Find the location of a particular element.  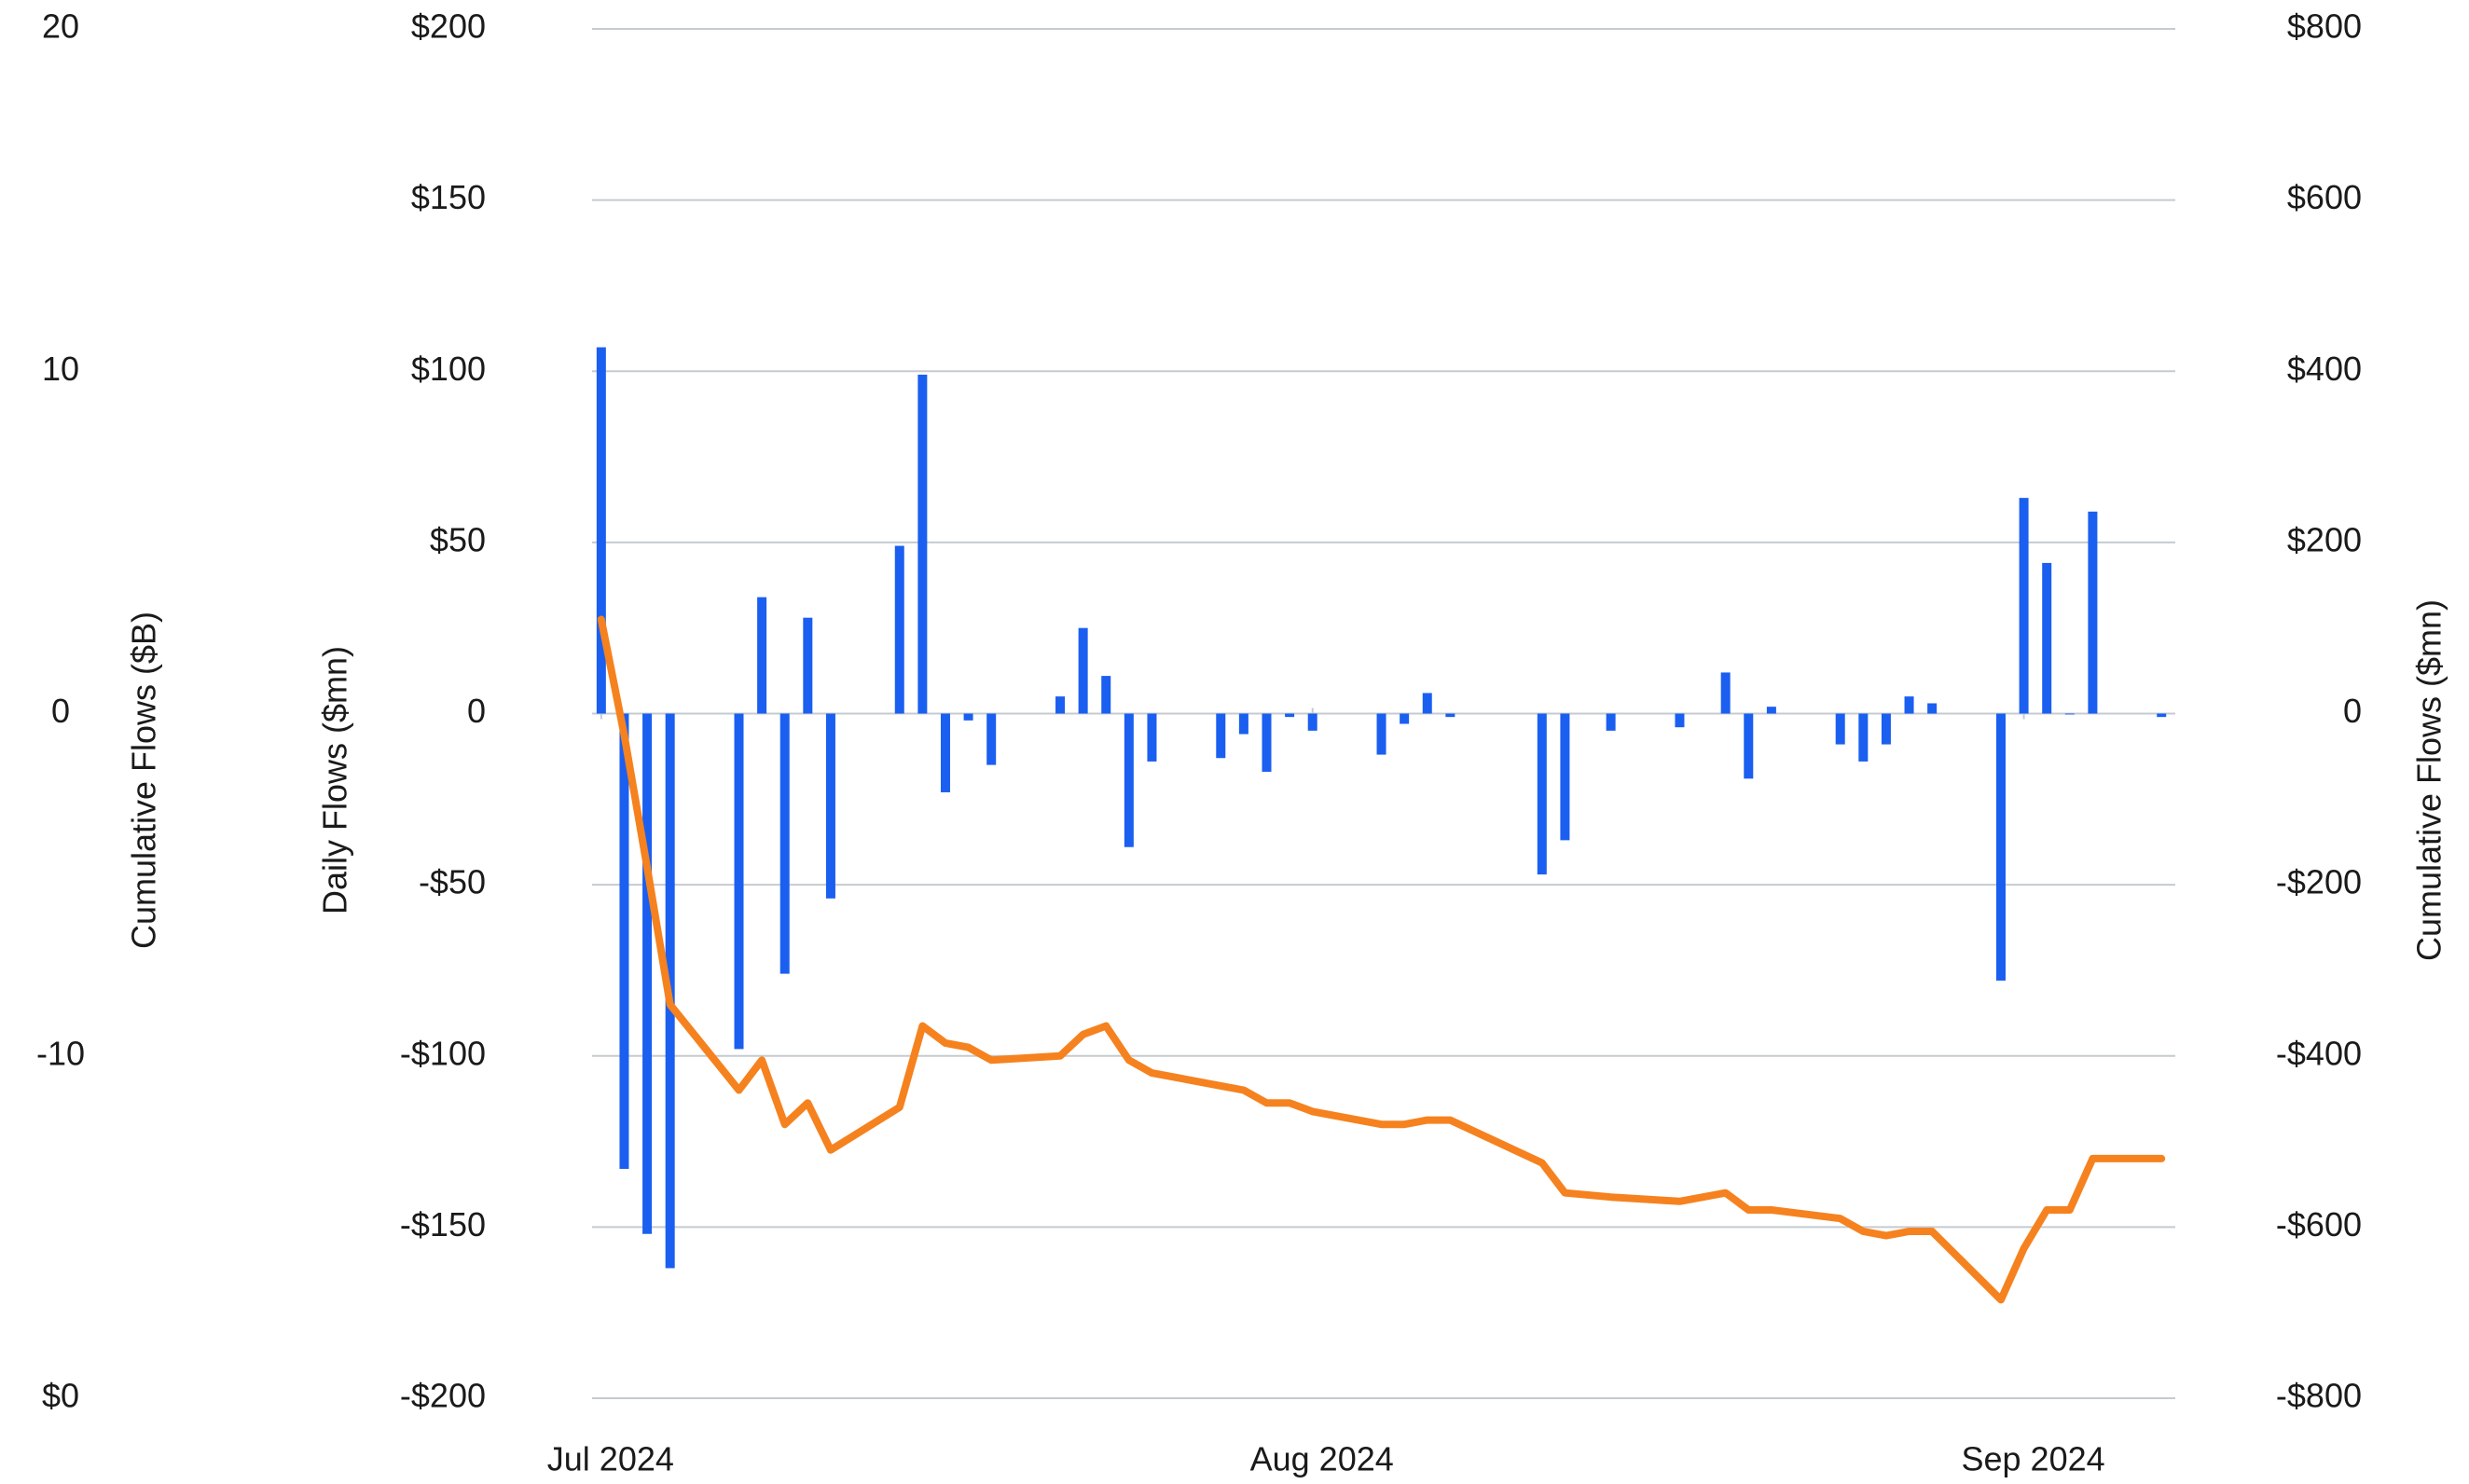

y2-tick-label: $800 is located at coordinates (2324, 26).